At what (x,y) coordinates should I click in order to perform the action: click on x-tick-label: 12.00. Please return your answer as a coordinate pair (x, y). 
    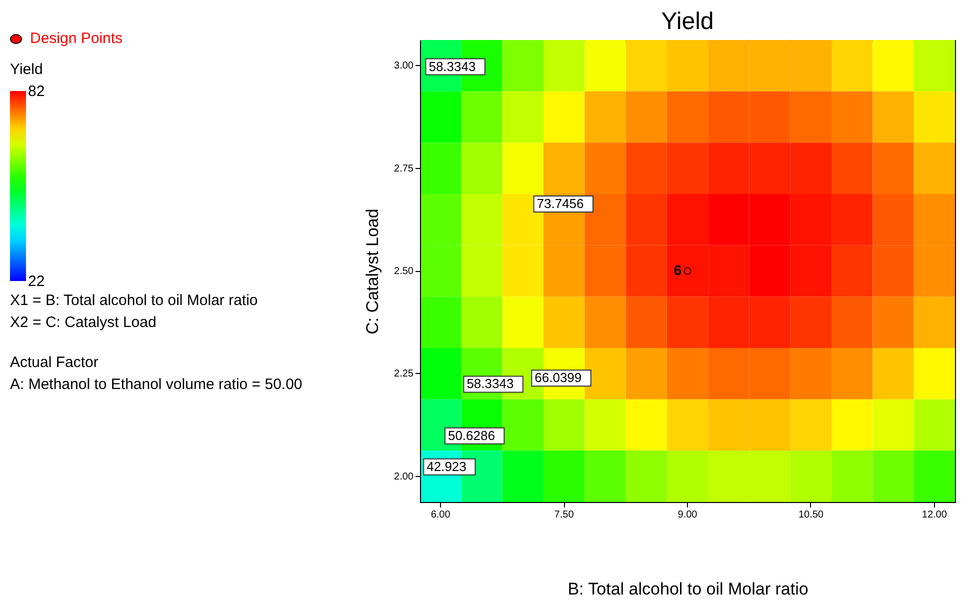
    Looking at the image, I should click on (935, 515).